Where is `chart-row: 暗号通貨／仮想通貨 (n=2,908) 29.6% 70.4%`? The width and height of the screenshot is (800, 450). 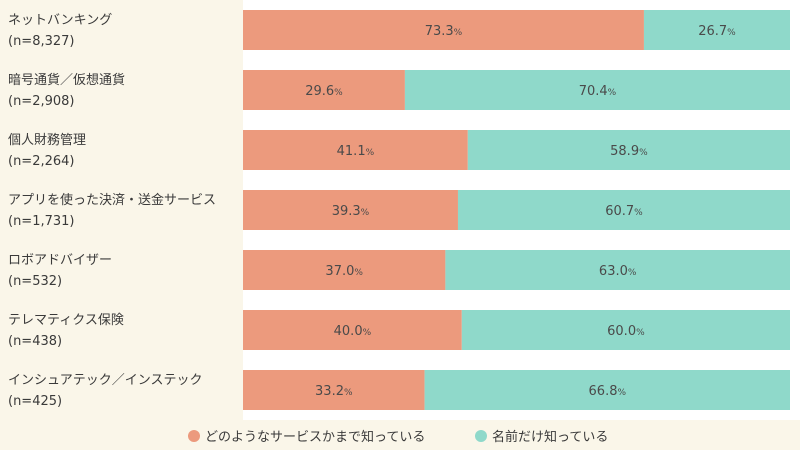 chart-row: 暗号通貨／仮想通貨 (n=2,908) 29.6% 70.4% is located at coordinates (399, 90).